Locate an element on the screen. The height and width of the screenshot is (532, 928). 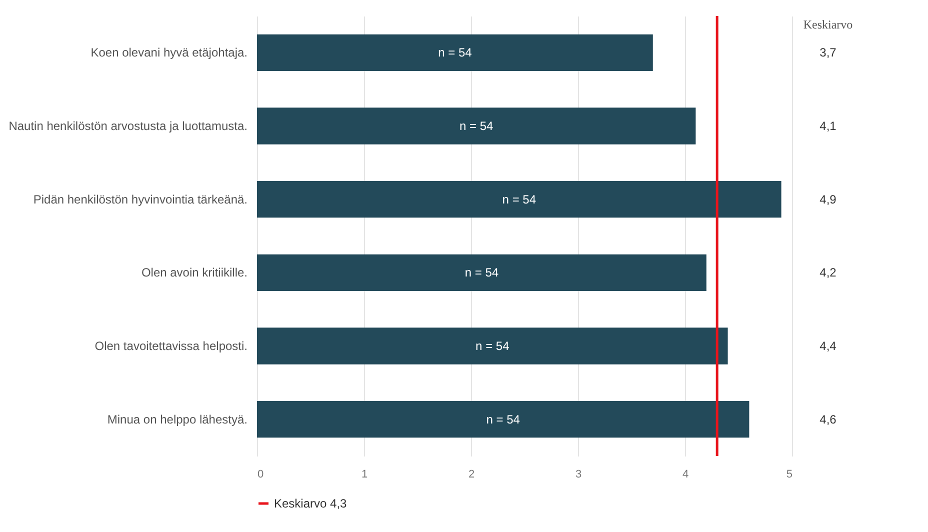
legend-label: Keskiarvo 4,3 is located at coordinates (311, 503).